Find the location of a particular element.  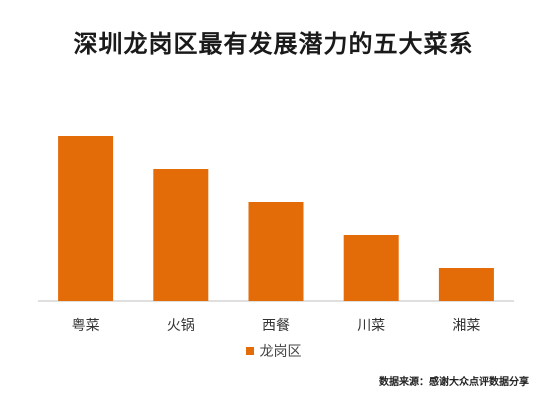

source-note: 数据来源：感谢大众点评数据分享 is located at coordinates (454, 382).